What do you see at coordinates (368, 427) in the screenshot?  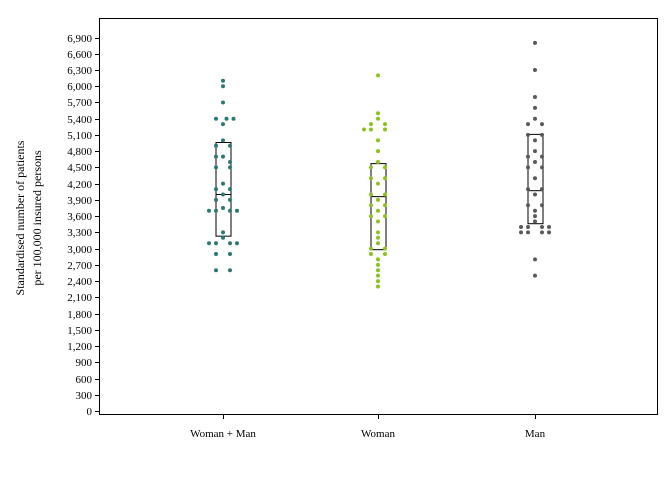 I see `x-axis: Woman + Man Woman Man` at bounding box center [368, 427].